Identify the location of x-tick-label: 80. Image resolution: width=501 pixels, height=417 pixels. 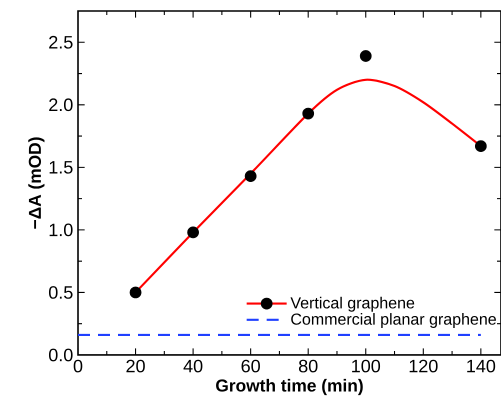
(308, 366).